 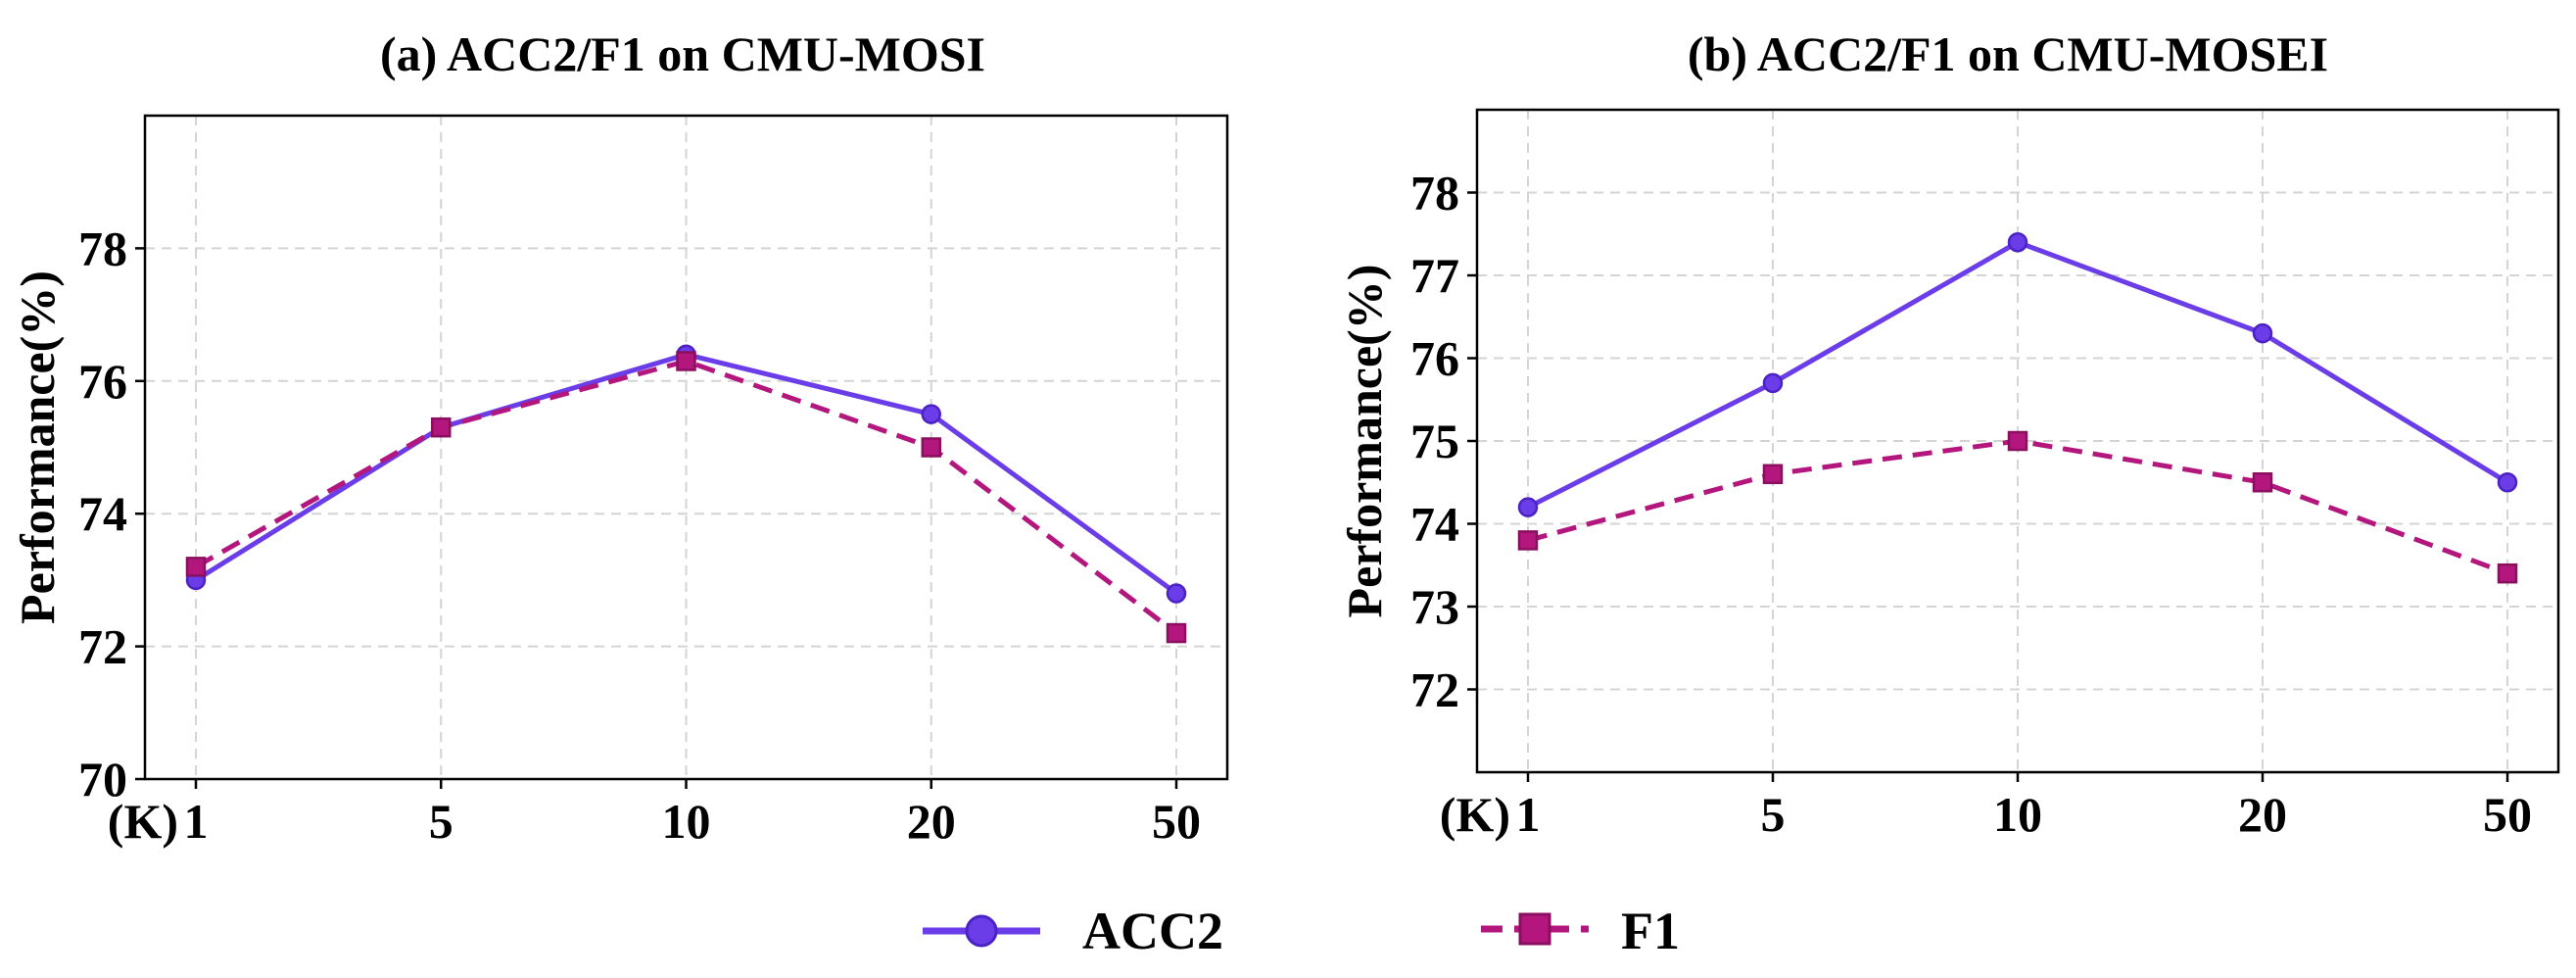 I want to click on series-line-f1, so click(x=686, y=497).